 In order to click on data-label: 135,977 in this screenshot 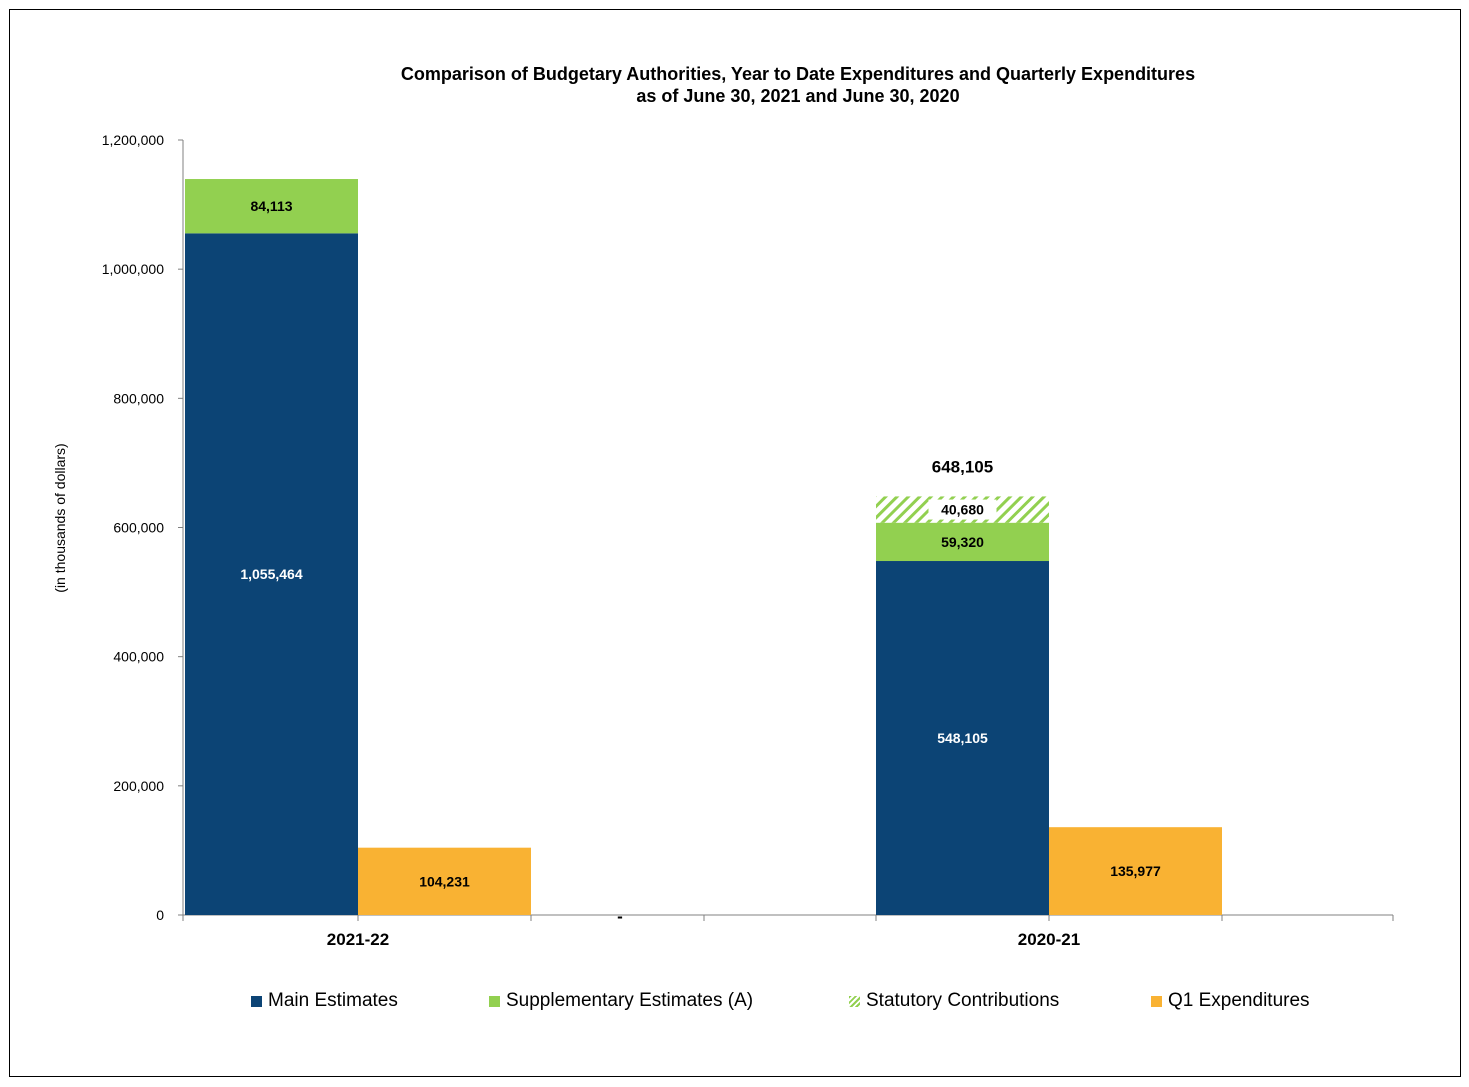, I will do `click(1135, 871)`.